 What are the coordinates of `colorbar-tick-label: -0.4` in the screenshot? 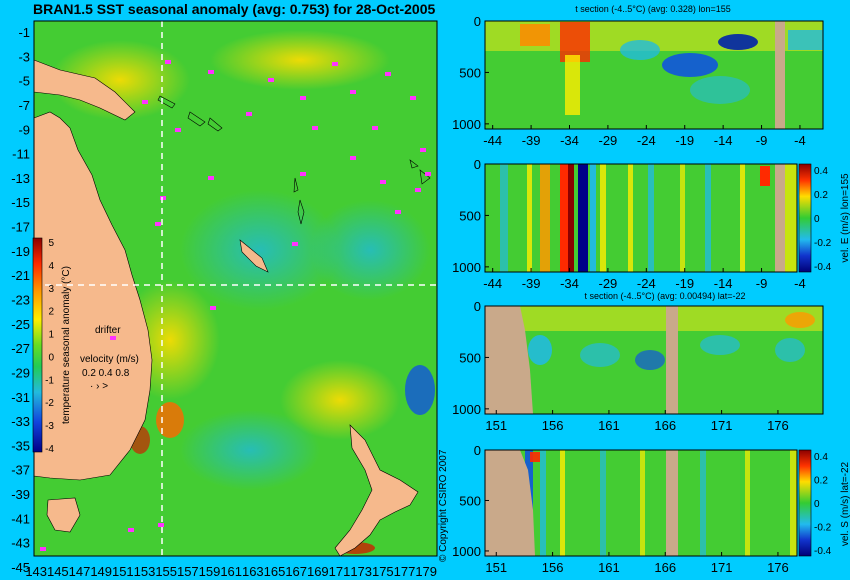 It's located at (823, 267).